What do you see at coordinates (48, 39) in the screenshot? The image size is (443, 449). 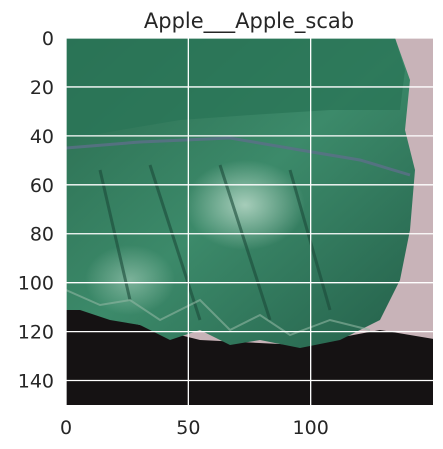 I see `y-tick-label: 0` at bounding box center [48, 39].